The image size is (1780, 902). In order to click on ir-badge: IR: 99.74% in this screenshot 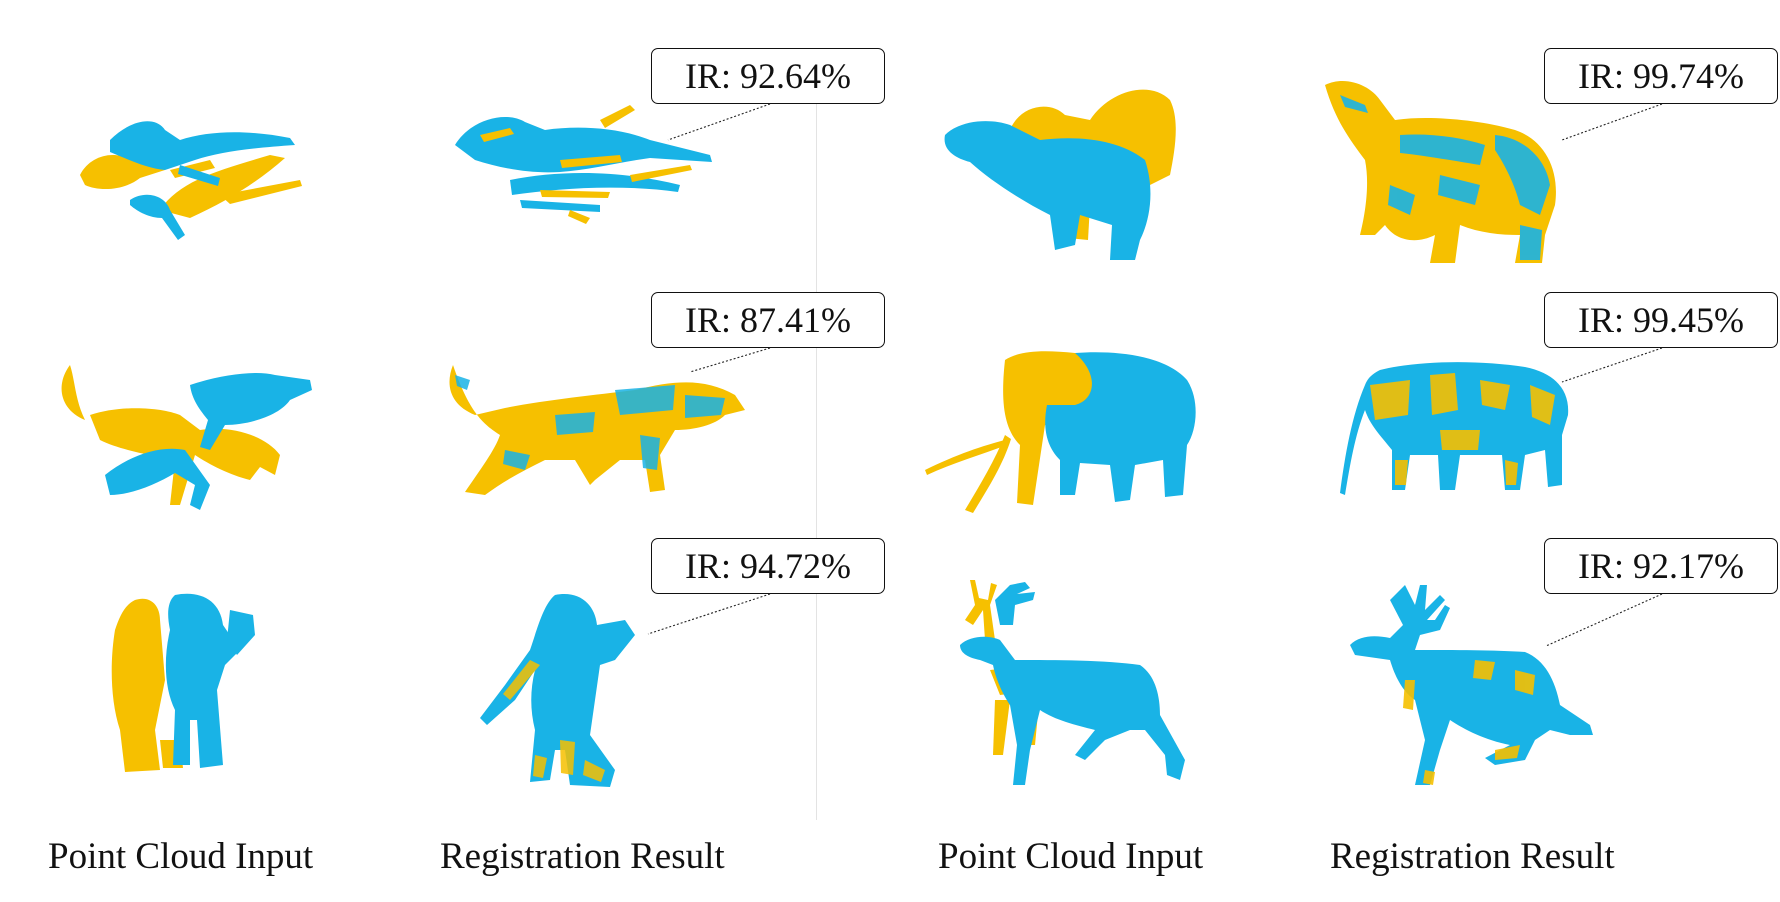, I will do `click(1661, 76)`.